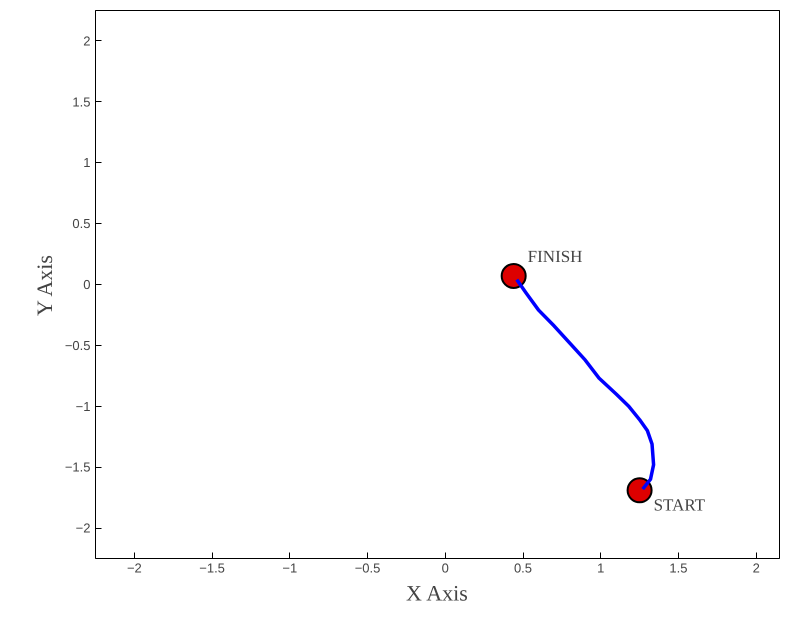 The image size is (791, 628). Describe the element at coordinates (87, 162) in the screenshot. I see `y-tick-label: 1` at that location.